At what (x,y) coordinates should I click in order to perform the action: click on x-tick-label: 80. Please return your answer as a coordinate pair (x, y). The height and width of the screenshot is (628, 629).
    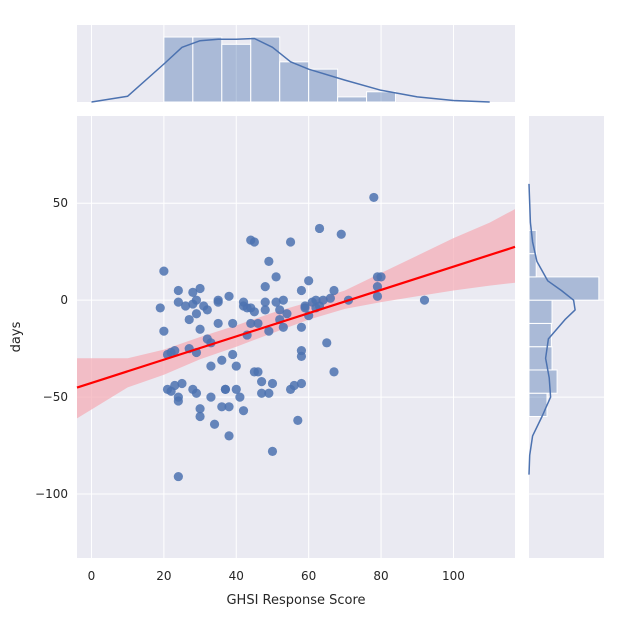
    Looking at the image, I should click on (380, 576).